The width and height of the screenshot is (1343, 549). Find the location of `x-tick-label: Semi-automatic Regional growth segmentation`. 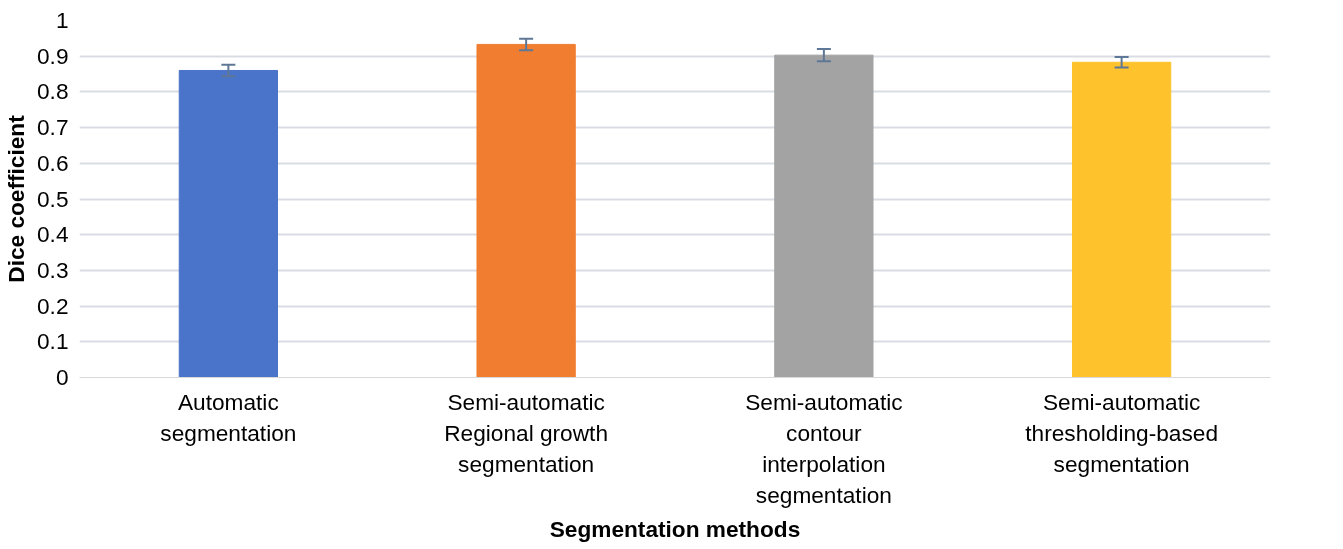

x-tick-label: Semi-automatic Regional growth segmentation is located at coordinates (526, 432).